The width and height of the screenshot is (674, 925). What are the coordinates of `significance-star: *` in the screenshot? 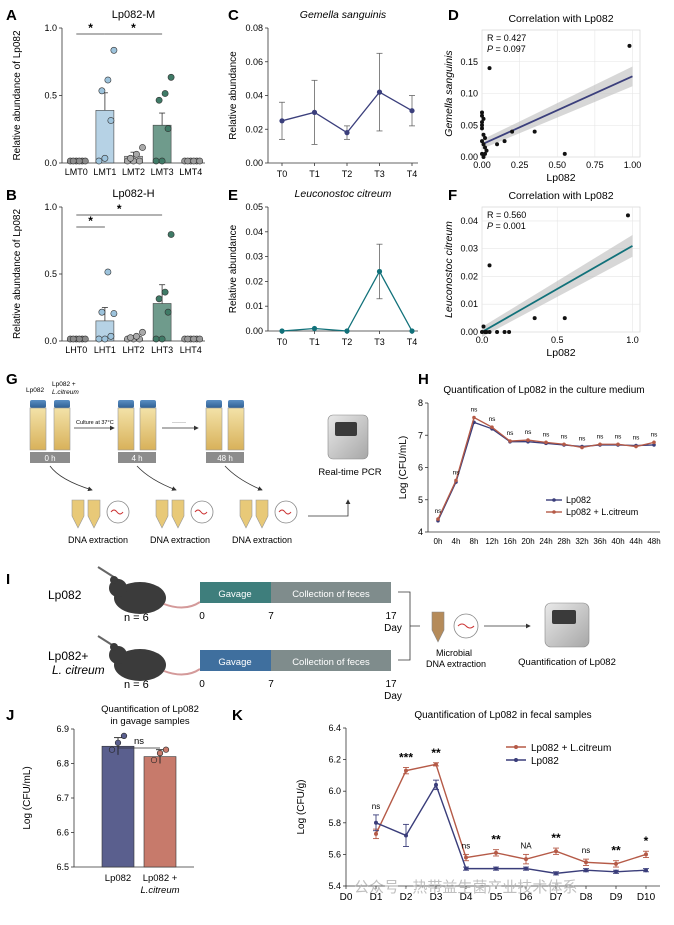 It's located at (133, 28).